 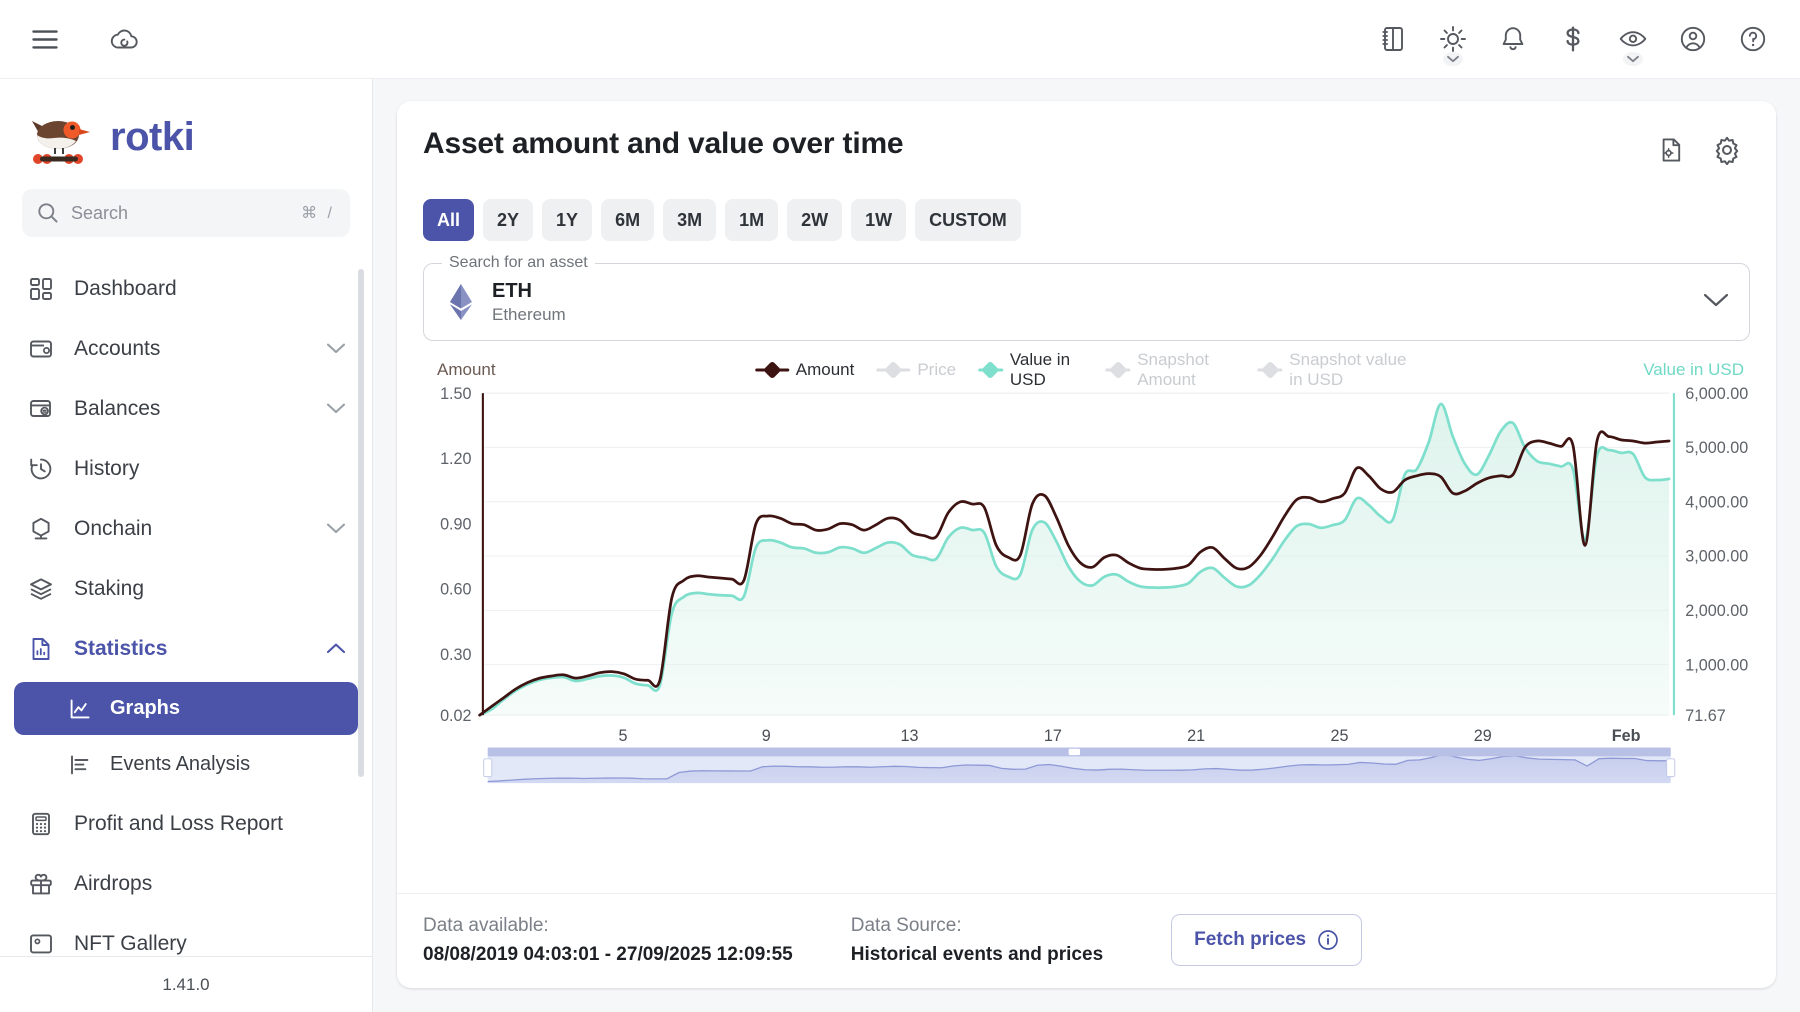 I want to click on range-button-1w: 1W, so click(x=879, y=220).